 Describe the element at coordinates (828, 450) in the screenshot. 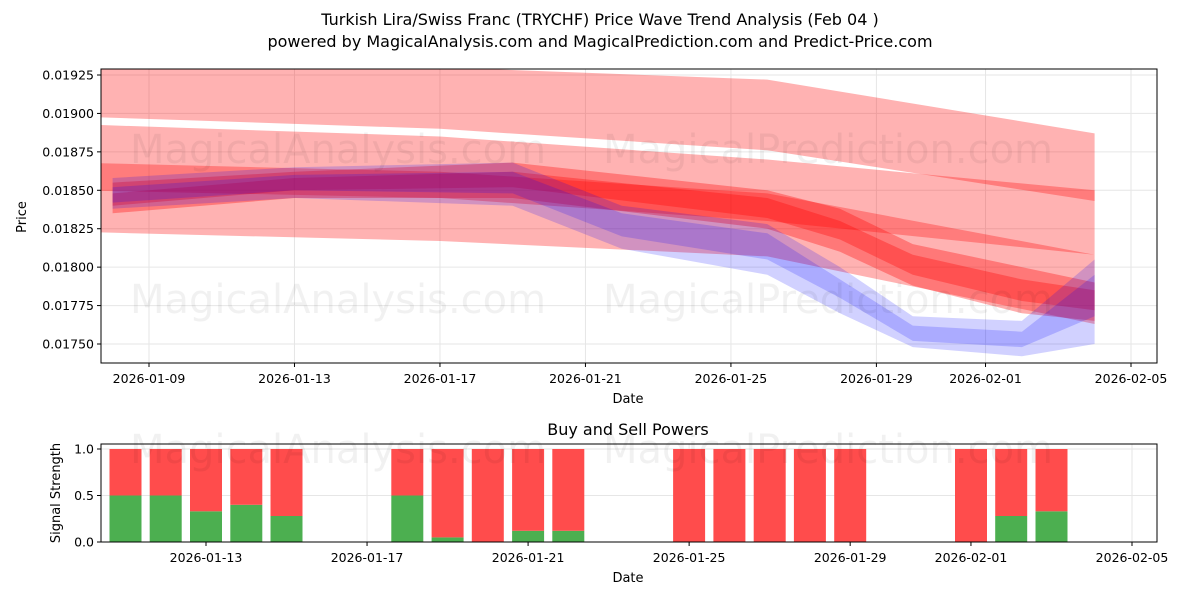

I see `watermark-bottom-right: MagicalPrediction.com` at that location.